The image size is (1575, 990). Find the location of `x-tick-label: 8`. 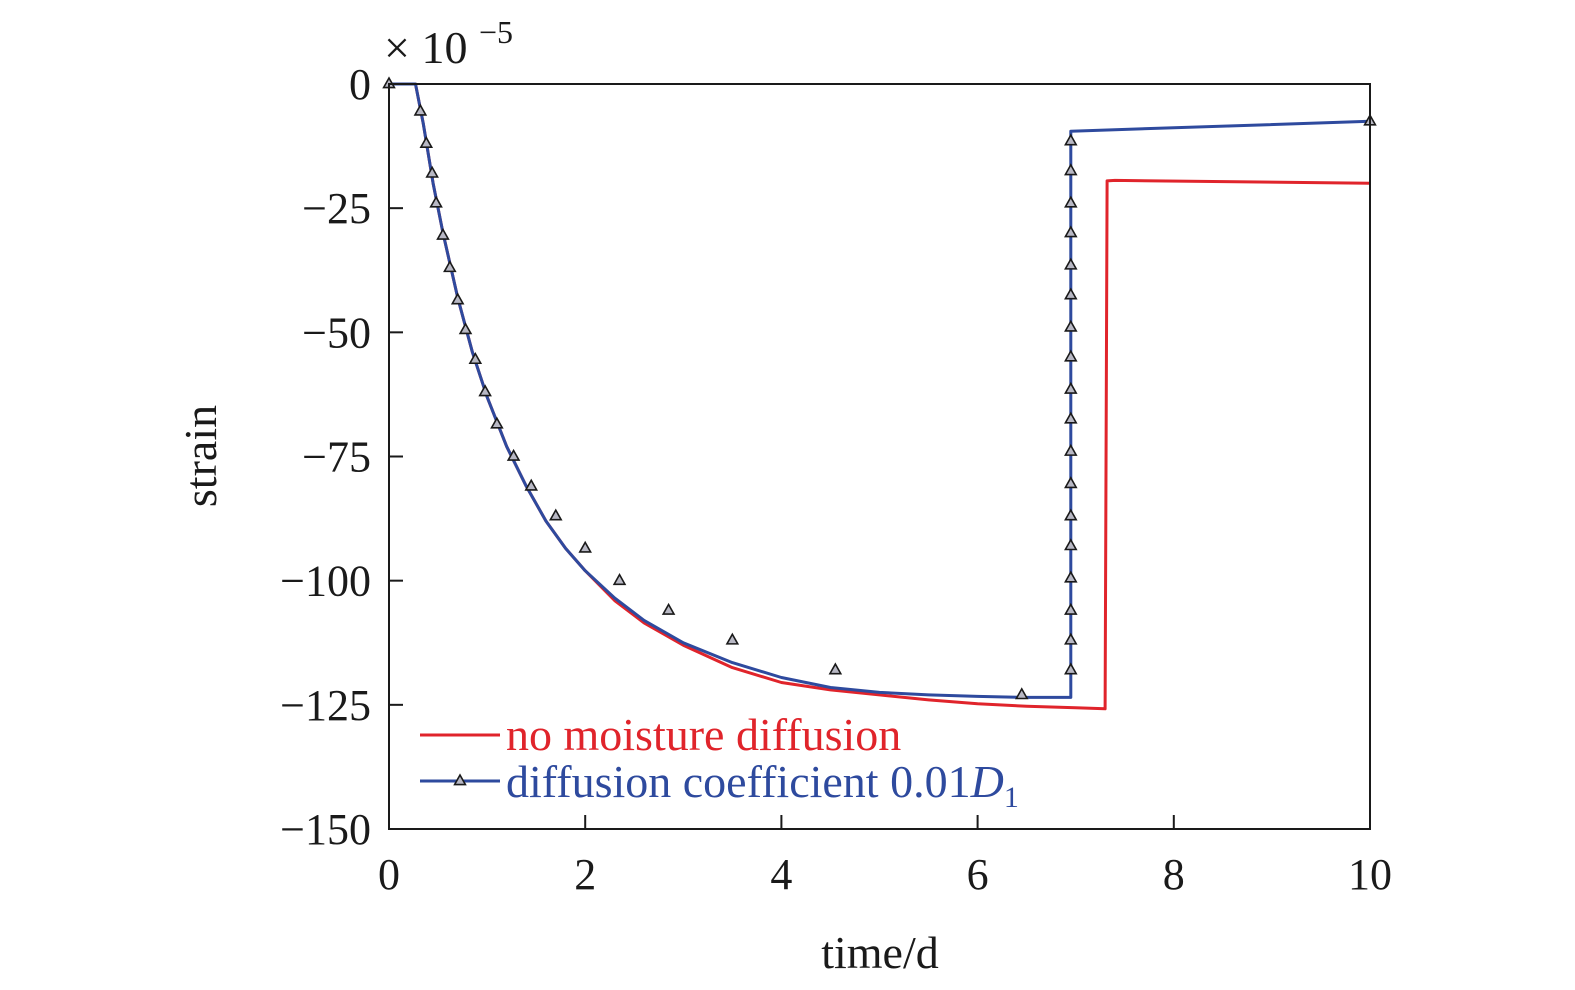

x-tick-label: 8 is located at coordinates (1174, 874).